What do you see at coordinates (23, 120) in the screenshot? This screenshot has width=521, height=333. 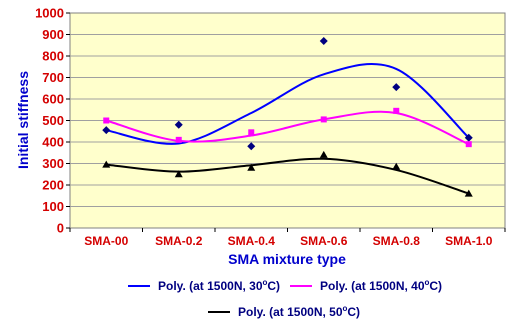 I see `y-axis-title: Initial stiffness` at bounding box center [23, 120].